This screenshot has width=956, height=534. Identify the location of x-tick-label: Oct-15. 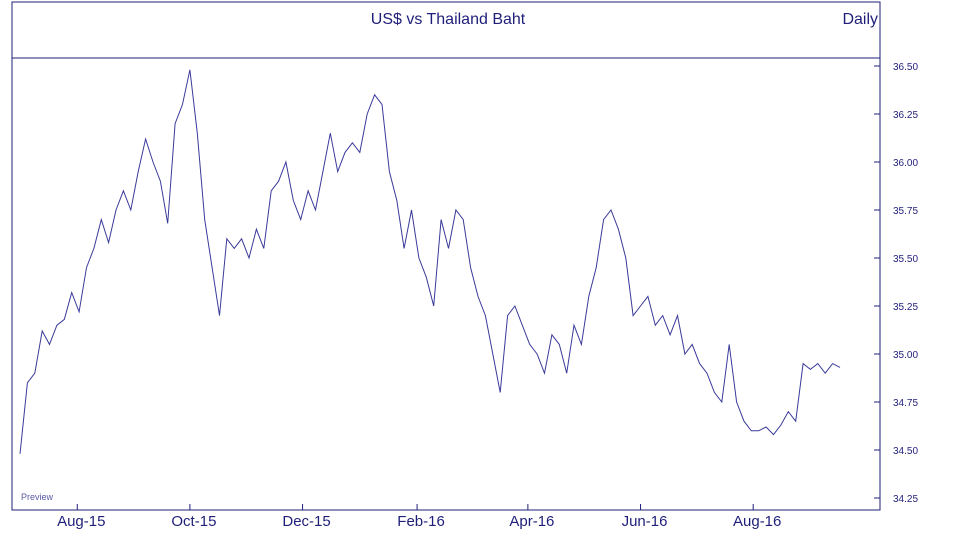
(193, 521).